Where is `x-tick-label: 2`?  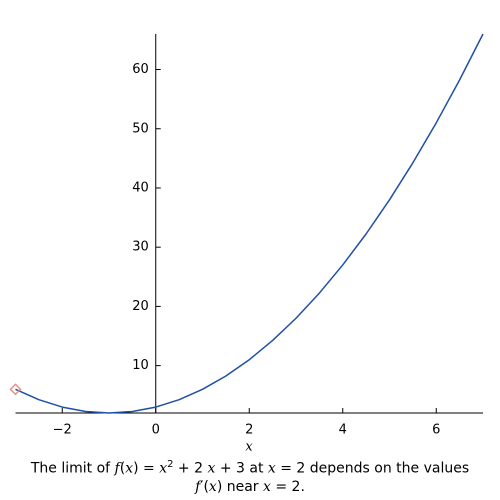
x-tick-label: 2 is located at coordinates (249, 430).